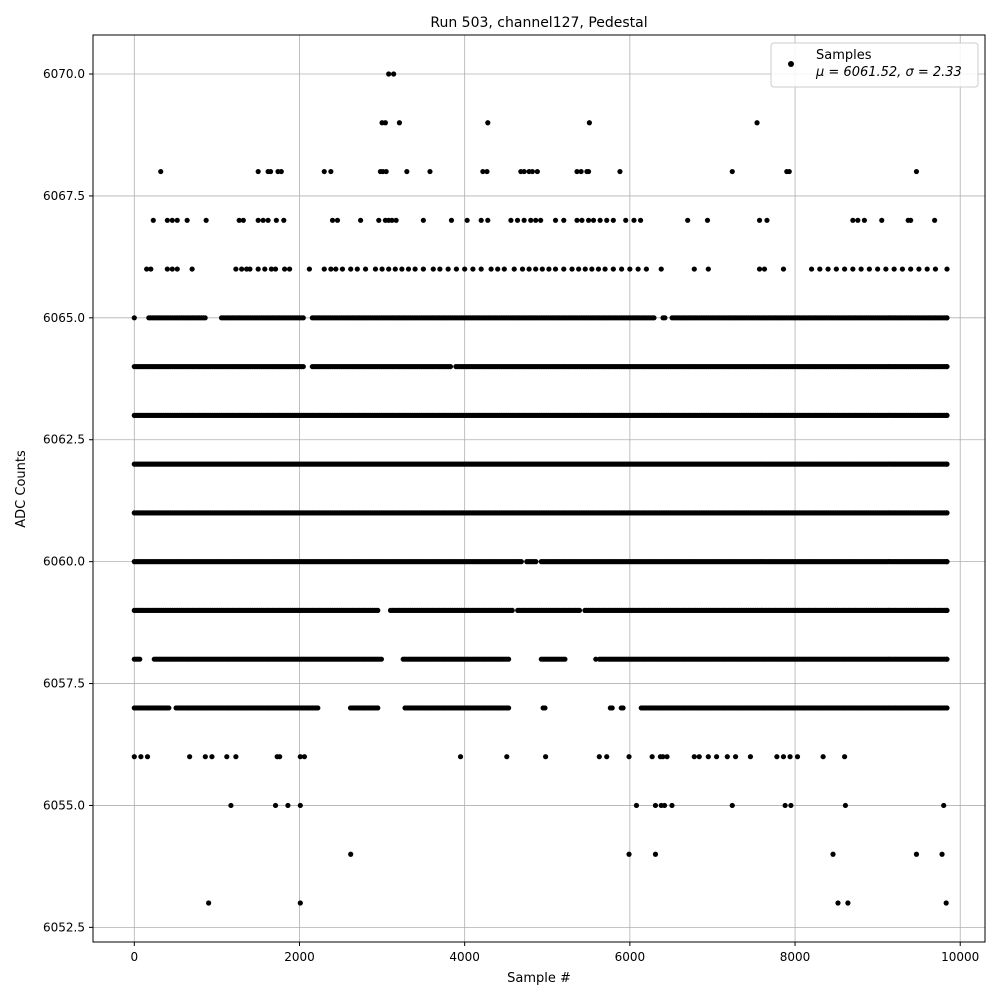 The height and width of the screenshot is (1004, 1000). What do you see at coordinates (21, 489) in the screenshot?
I see `y-axis-label: ADC Counts` at bounding box center [21, 489].